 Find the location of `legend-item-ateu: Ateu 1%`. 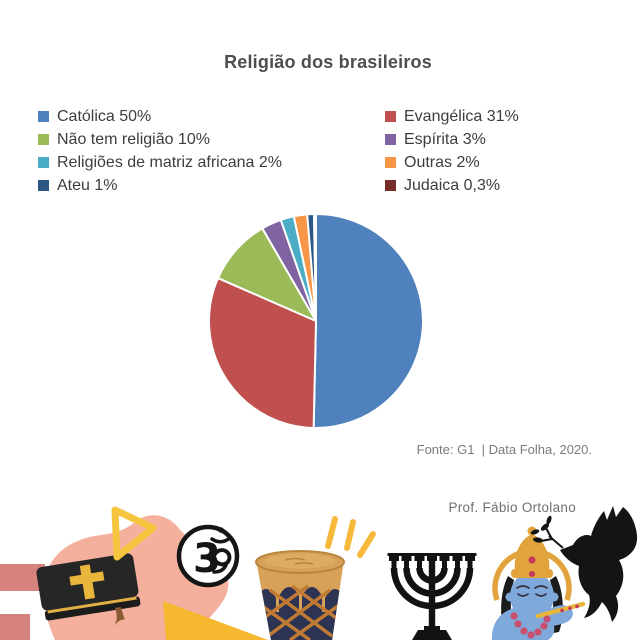

legend-item-ateu: Ateu 1% is located at coordinates (211, 185).